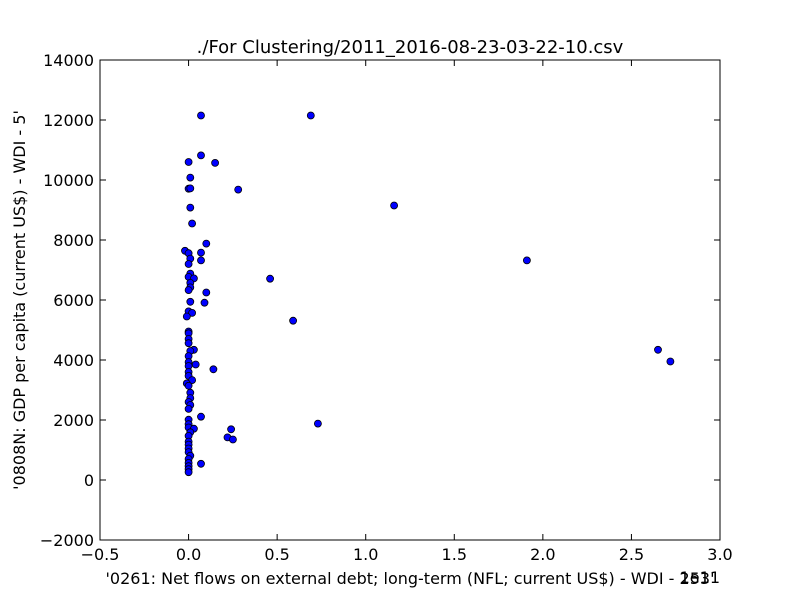 Image resolution: width=800 pixels, height=600 pixels. I want to click on x-tick-label: 1.5, so click(454, 554).